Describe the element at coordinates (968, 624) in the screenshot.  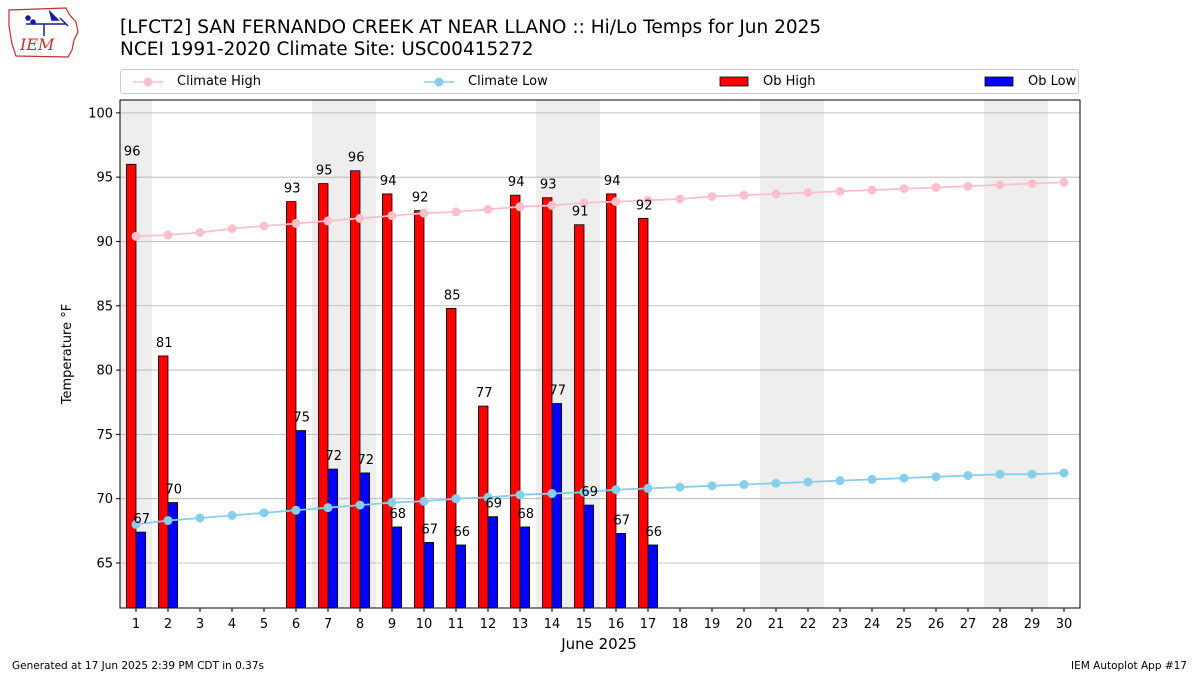
I see `x-tick-label: 27` at that location.